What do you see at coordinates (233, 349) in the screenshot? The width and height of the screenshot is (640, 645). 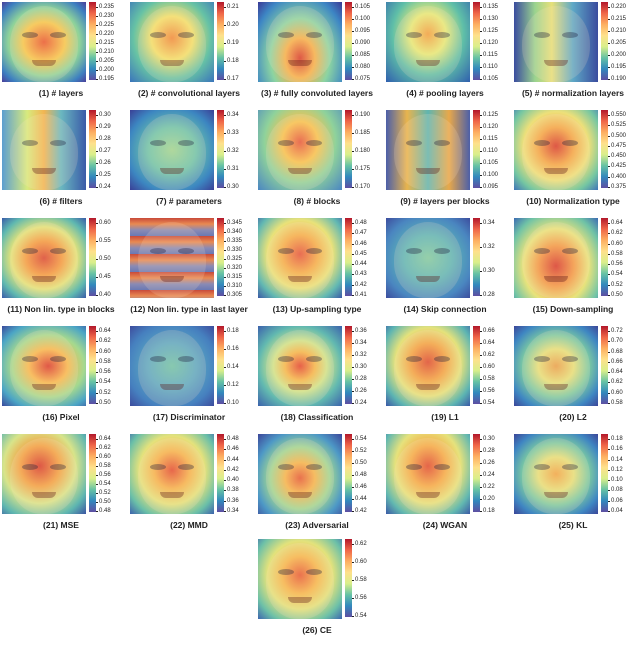 I see `colorbar-tick-label: 0.16` at bounding box center [233, 349].